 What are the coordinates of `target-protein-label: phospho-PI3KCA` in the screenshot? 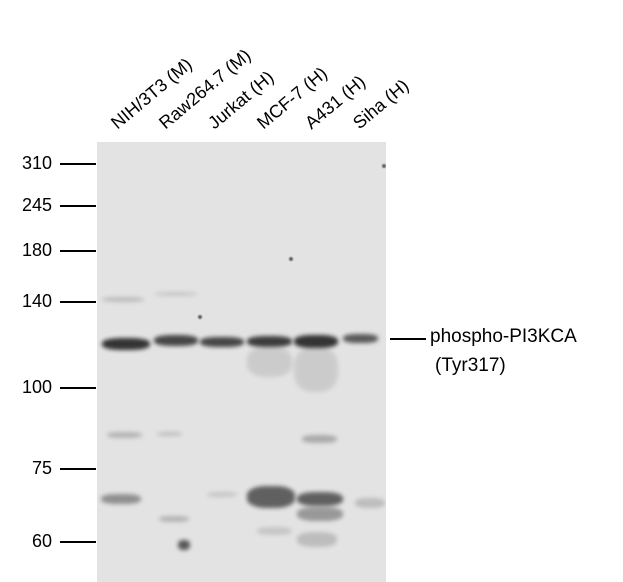 It's located at (503, 336).